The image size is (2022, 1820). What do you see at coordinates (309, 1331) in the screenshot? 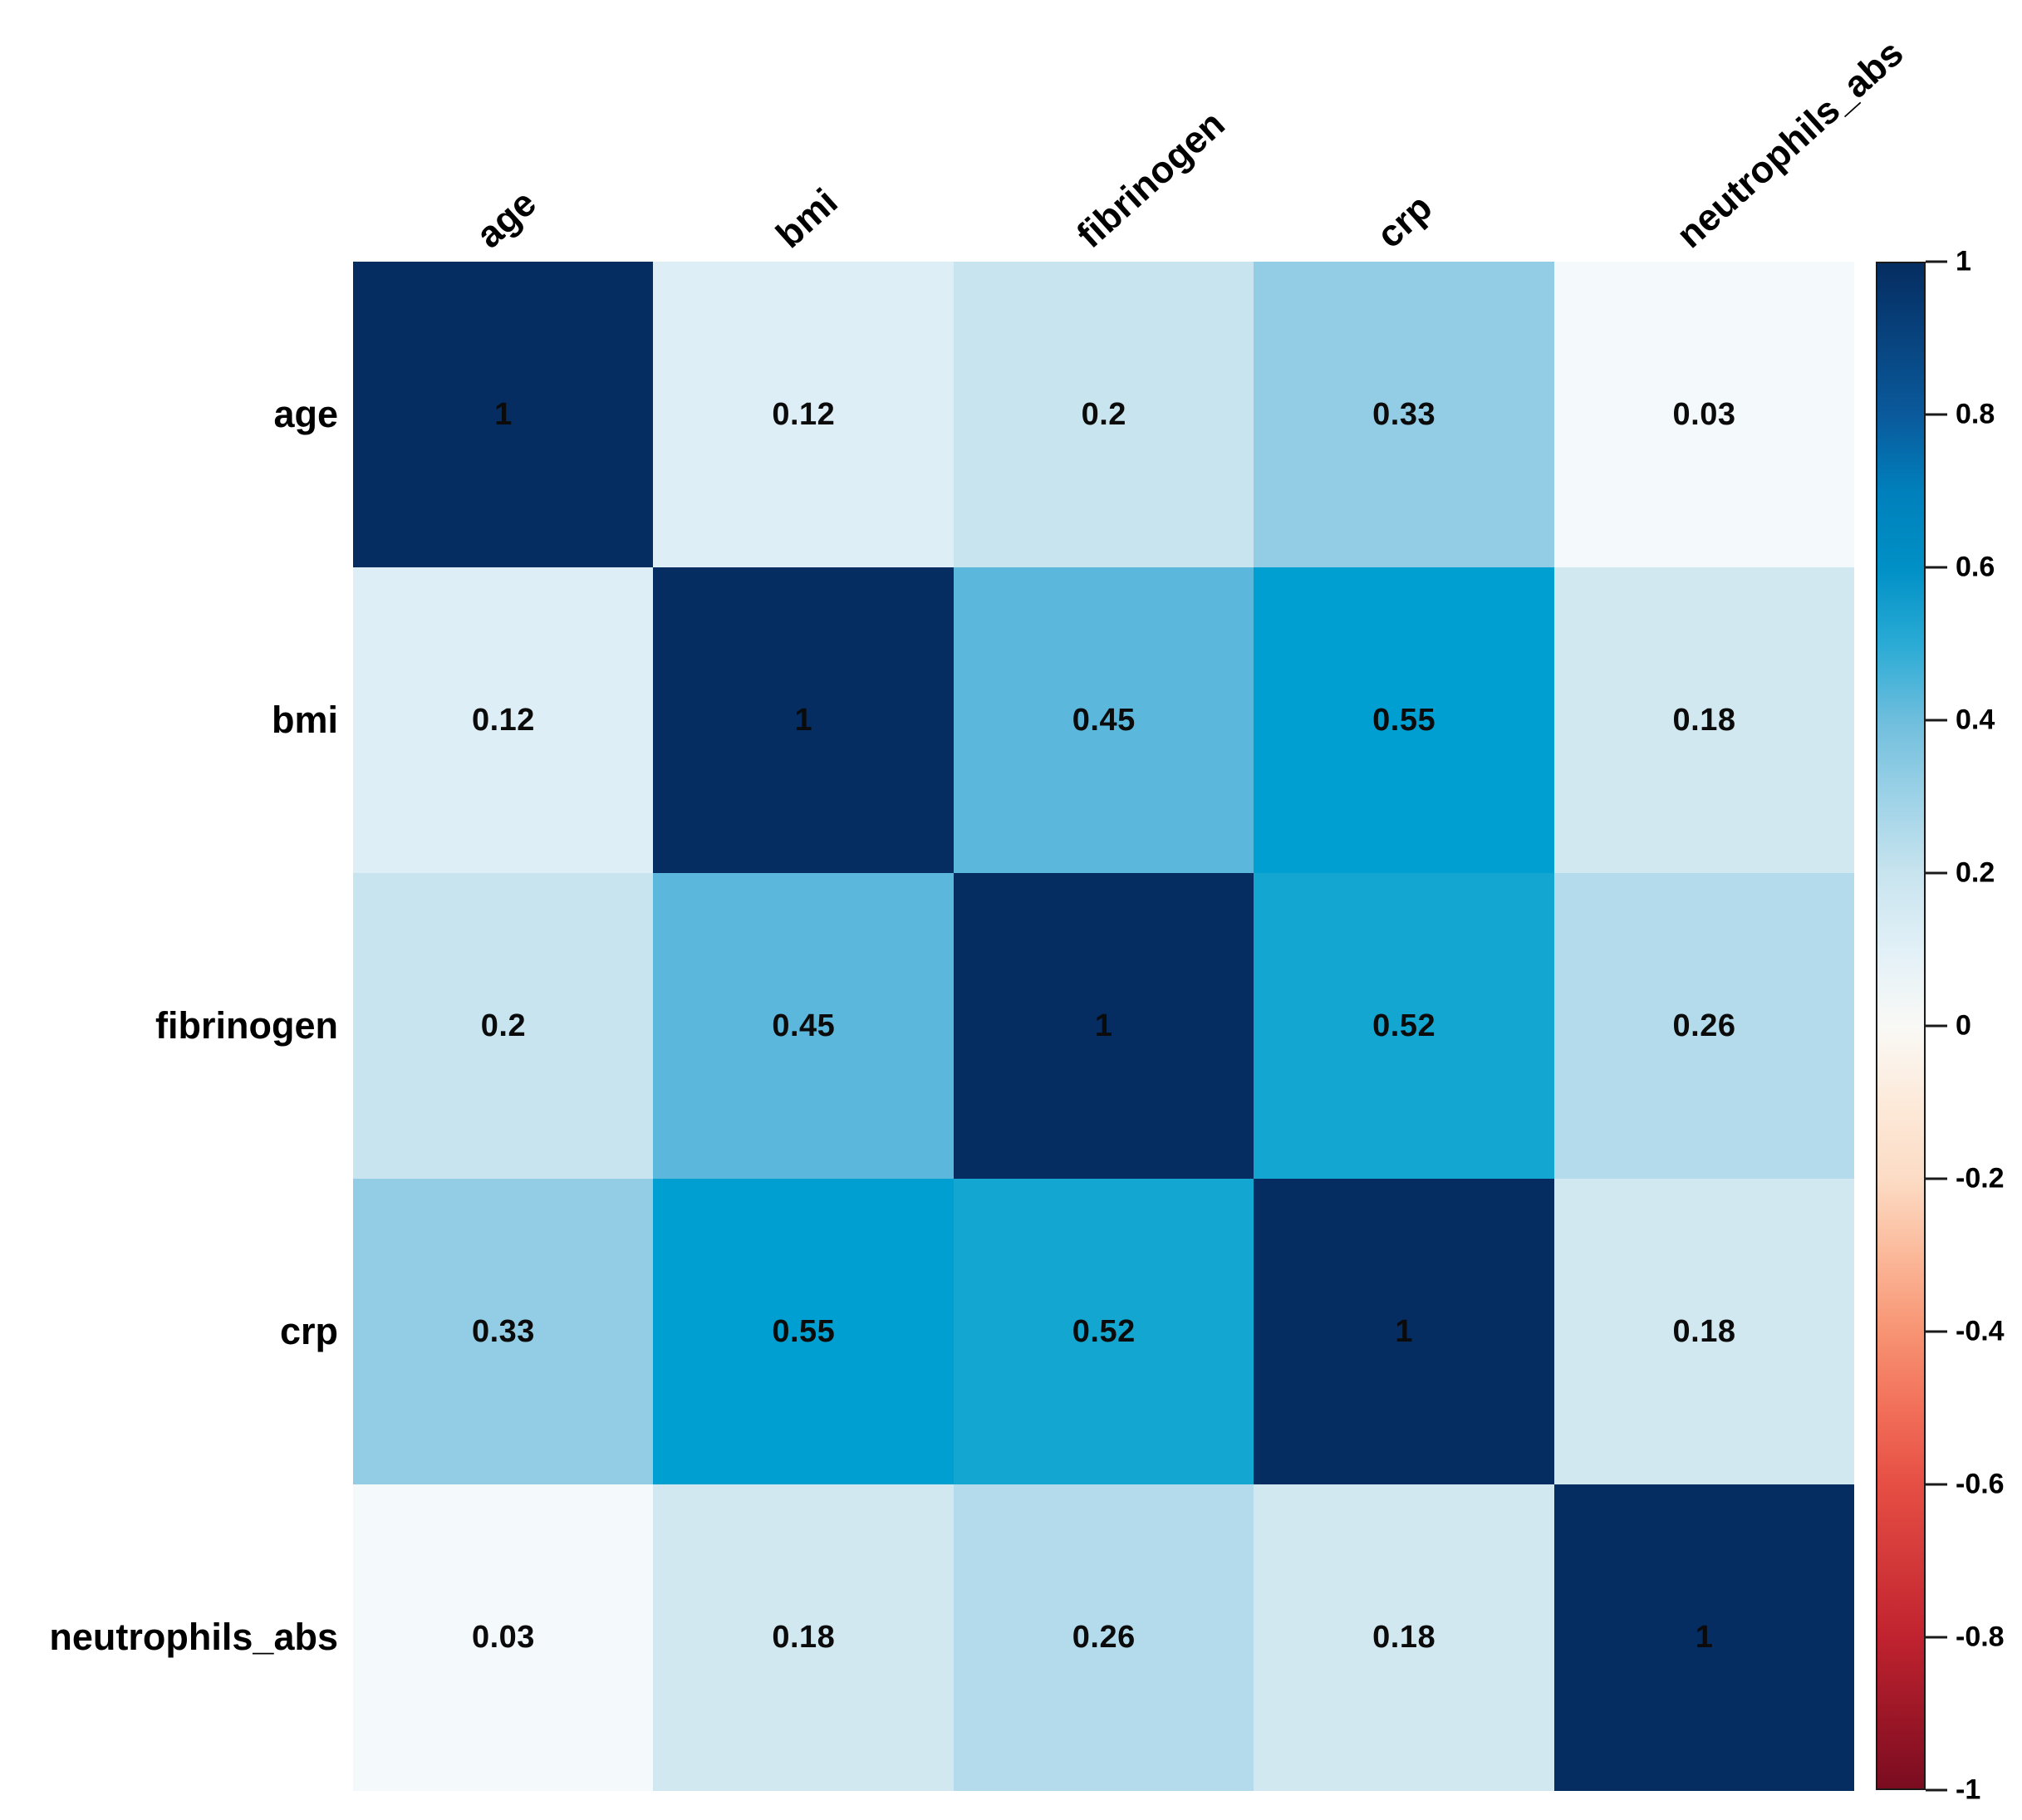
I see `row-label-crp: crp` at bounding box center [309, 1331].